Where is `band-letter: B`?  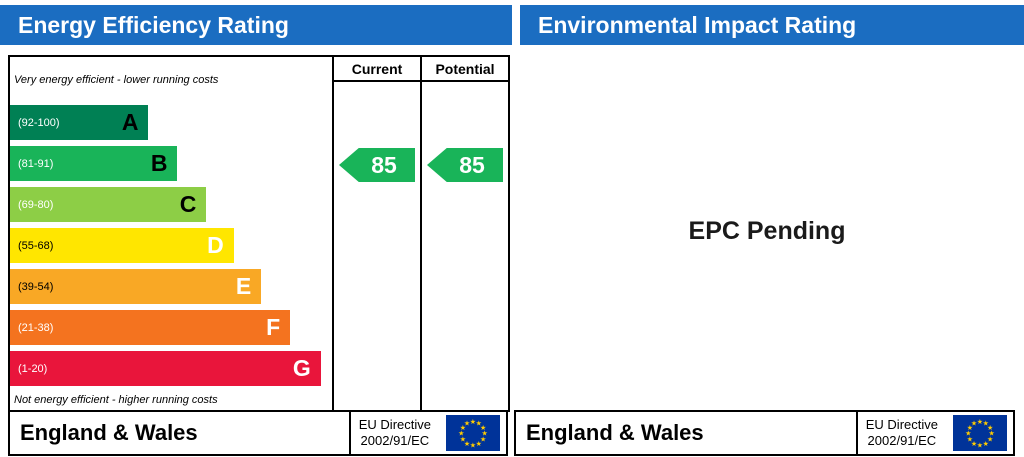
band-letter: B is located at coordinates (159, 163).